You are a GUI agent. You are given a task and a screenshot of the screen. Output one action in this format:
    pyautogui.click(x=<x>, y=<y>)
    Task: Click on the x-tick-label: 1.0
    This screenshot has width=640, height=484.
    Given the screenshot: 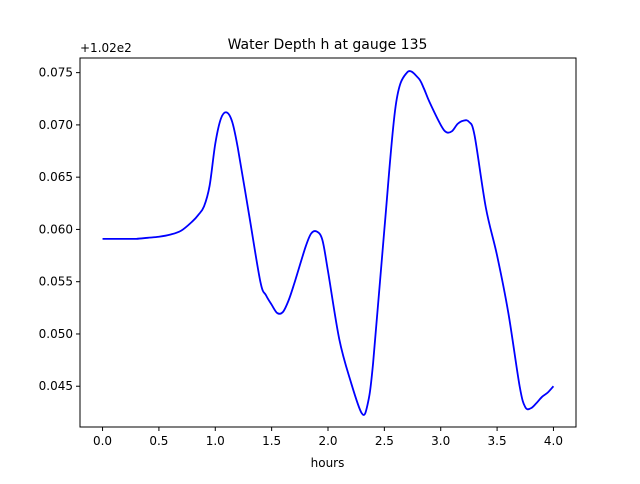 What is the action you would take?
    pyautogui.click(x=215, y=441)
    